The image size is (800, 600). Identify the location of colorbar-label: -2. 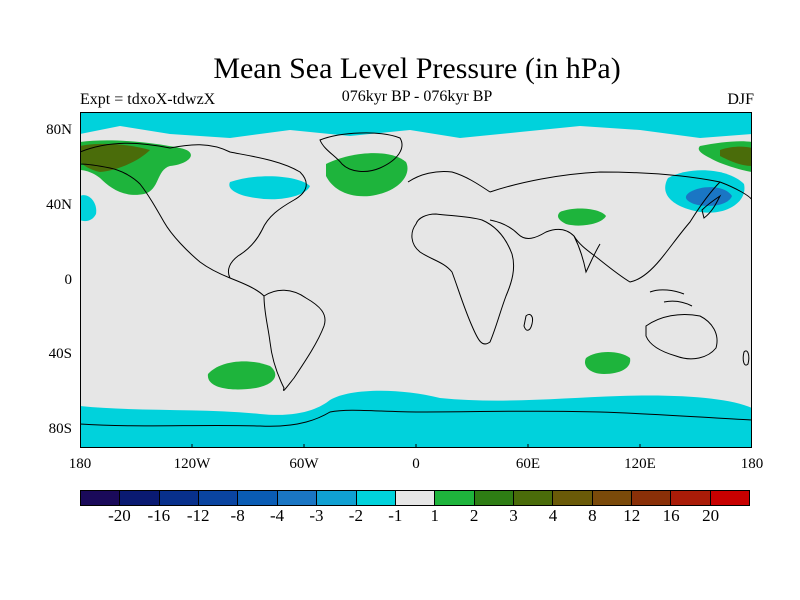
(355, 515).